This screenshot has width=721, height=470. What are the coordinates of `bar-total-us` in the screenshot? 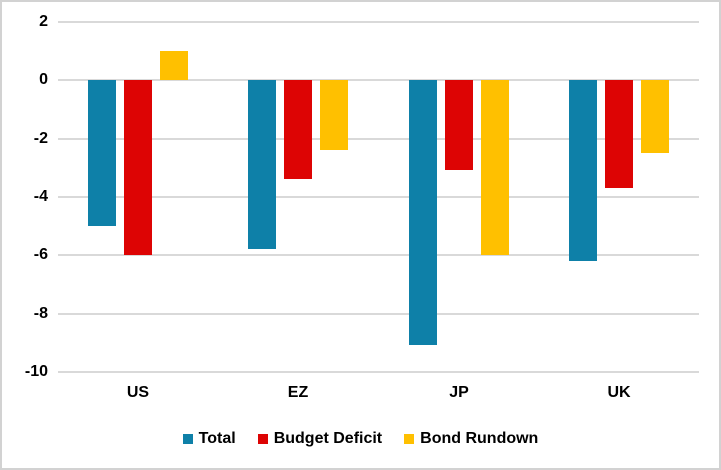 It's located at (102, 153).